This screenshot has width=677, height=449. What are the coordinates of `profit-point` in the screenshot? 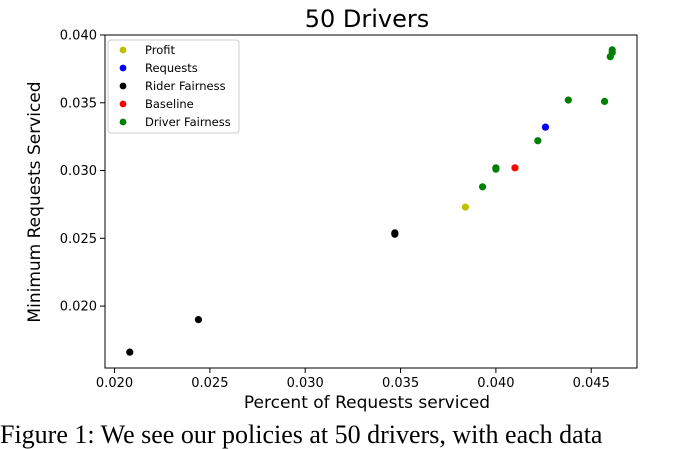 It's located at (465, 207).